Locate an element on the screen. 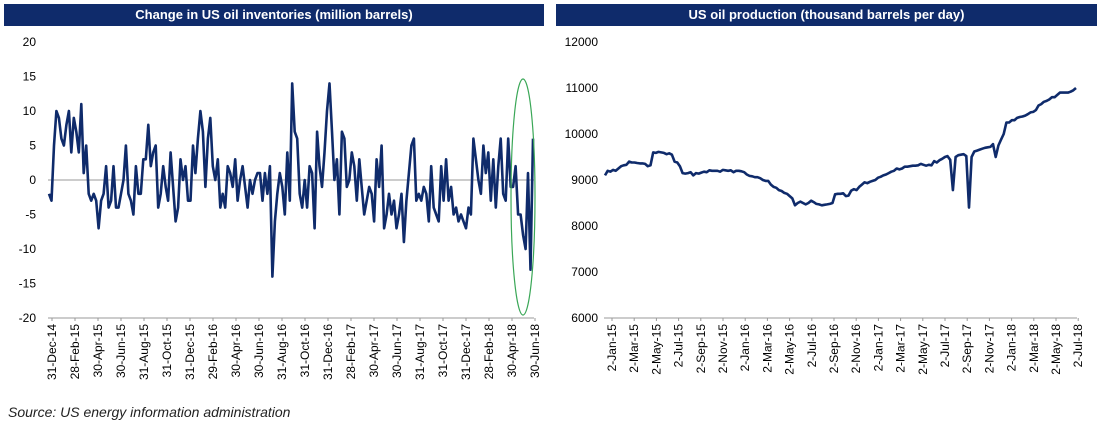 The width and height of the screenshot is (1101, 432). x-tick-label: 30-Apr-16 is located at coordinates (236, 351).